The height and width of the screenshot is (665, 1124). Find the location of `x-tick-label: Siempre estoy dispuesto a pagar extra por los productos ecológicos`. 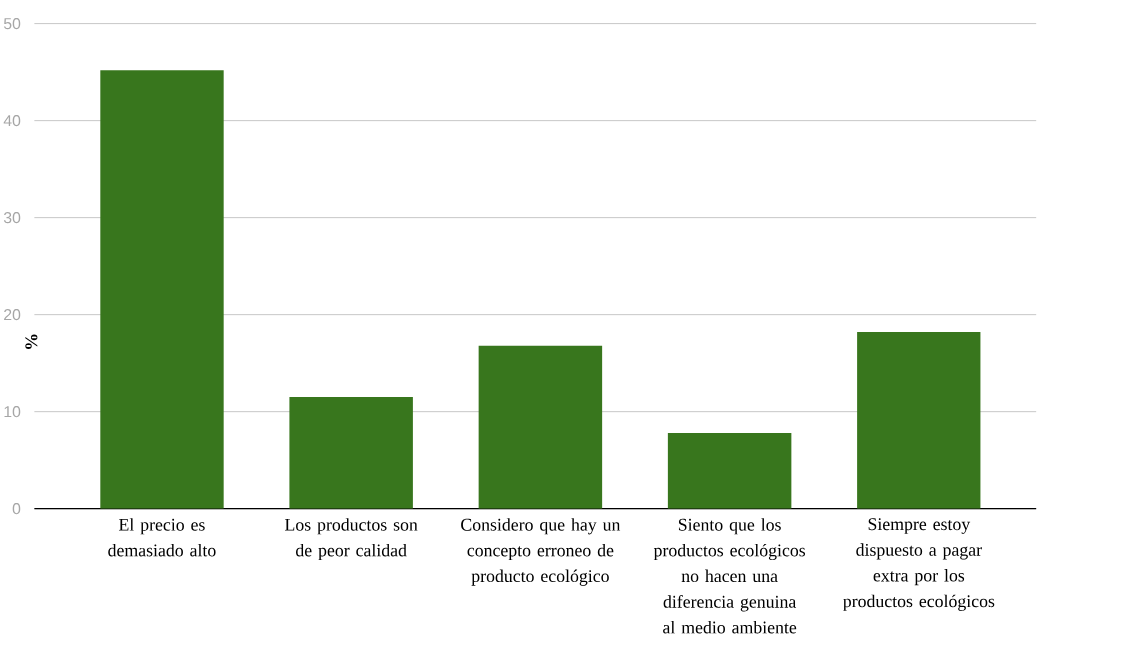

x-tick-label: Siempre estoy dispuesto a pagar extra por los productos ecológicos is located at coordinates (919, 564).